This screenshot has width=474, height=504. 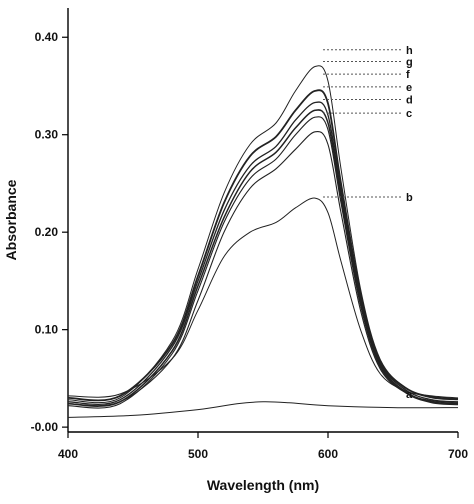 I want to click on series-label-c: c, so click(x=409, y=114).